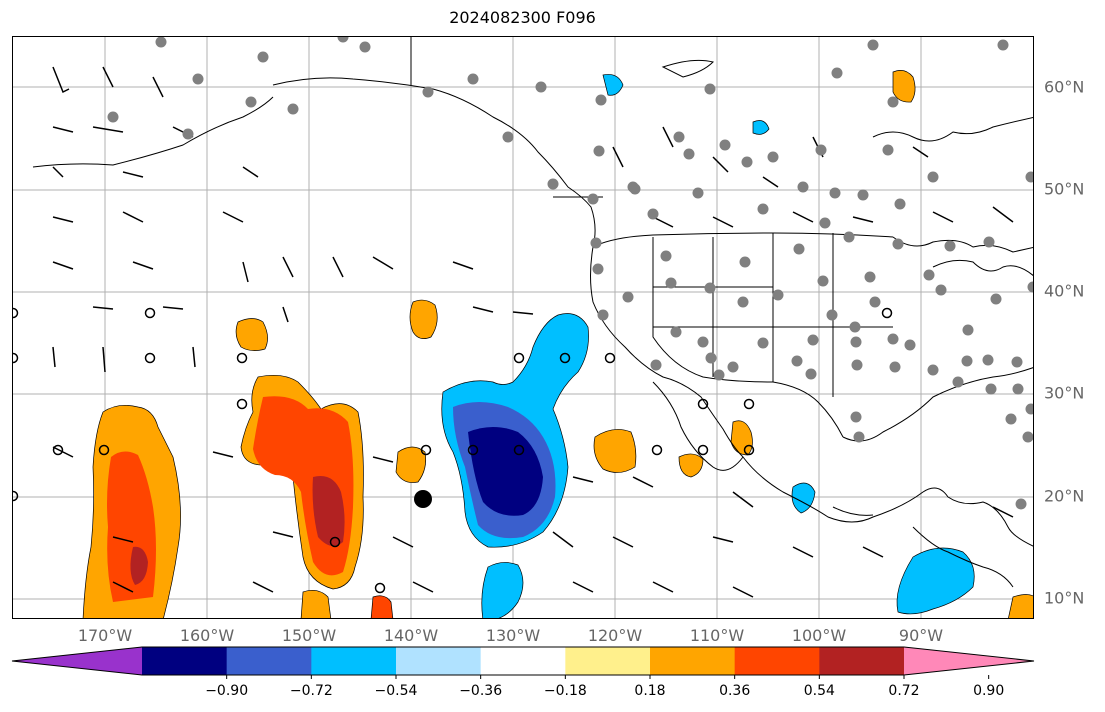 This screenshot has height=712, width=1105. I want to click on colorbar, so click(523, 662).